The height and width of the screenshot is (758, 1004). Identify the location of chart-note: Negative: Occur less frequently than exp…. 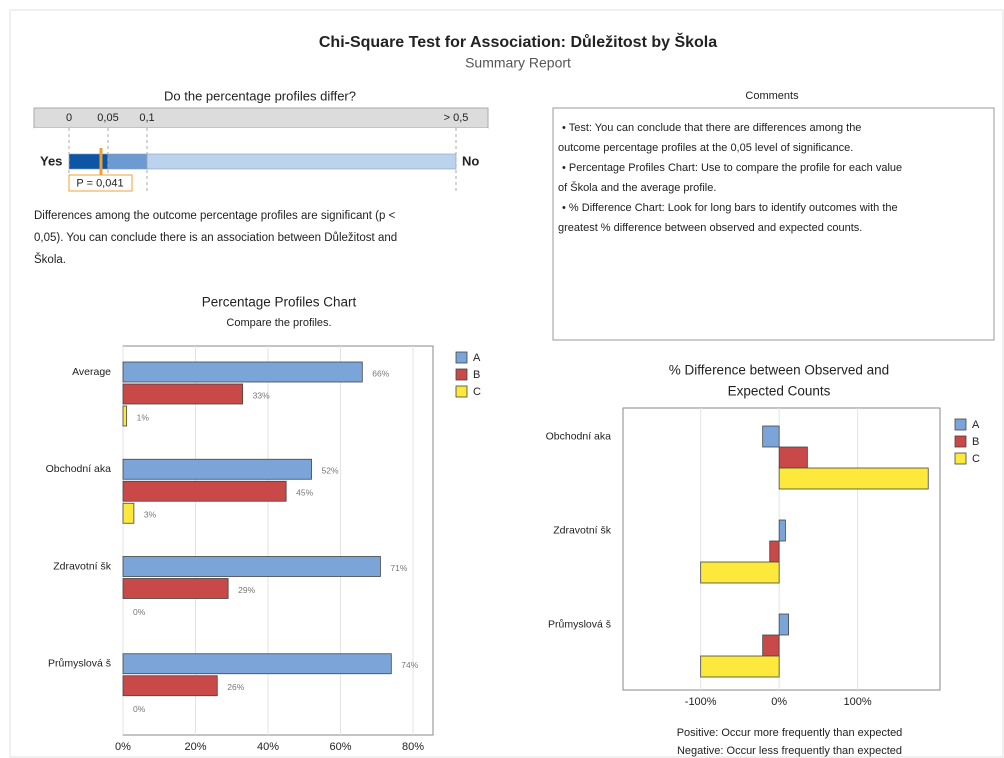
(789, 751).